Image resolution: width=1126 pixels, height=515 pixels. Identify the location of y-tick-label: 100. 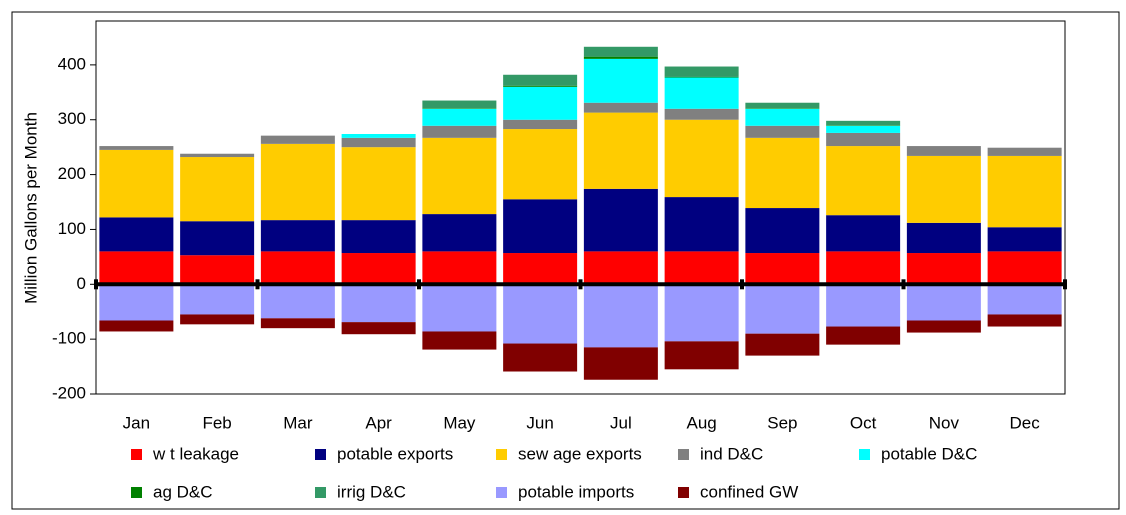
(72, 228).